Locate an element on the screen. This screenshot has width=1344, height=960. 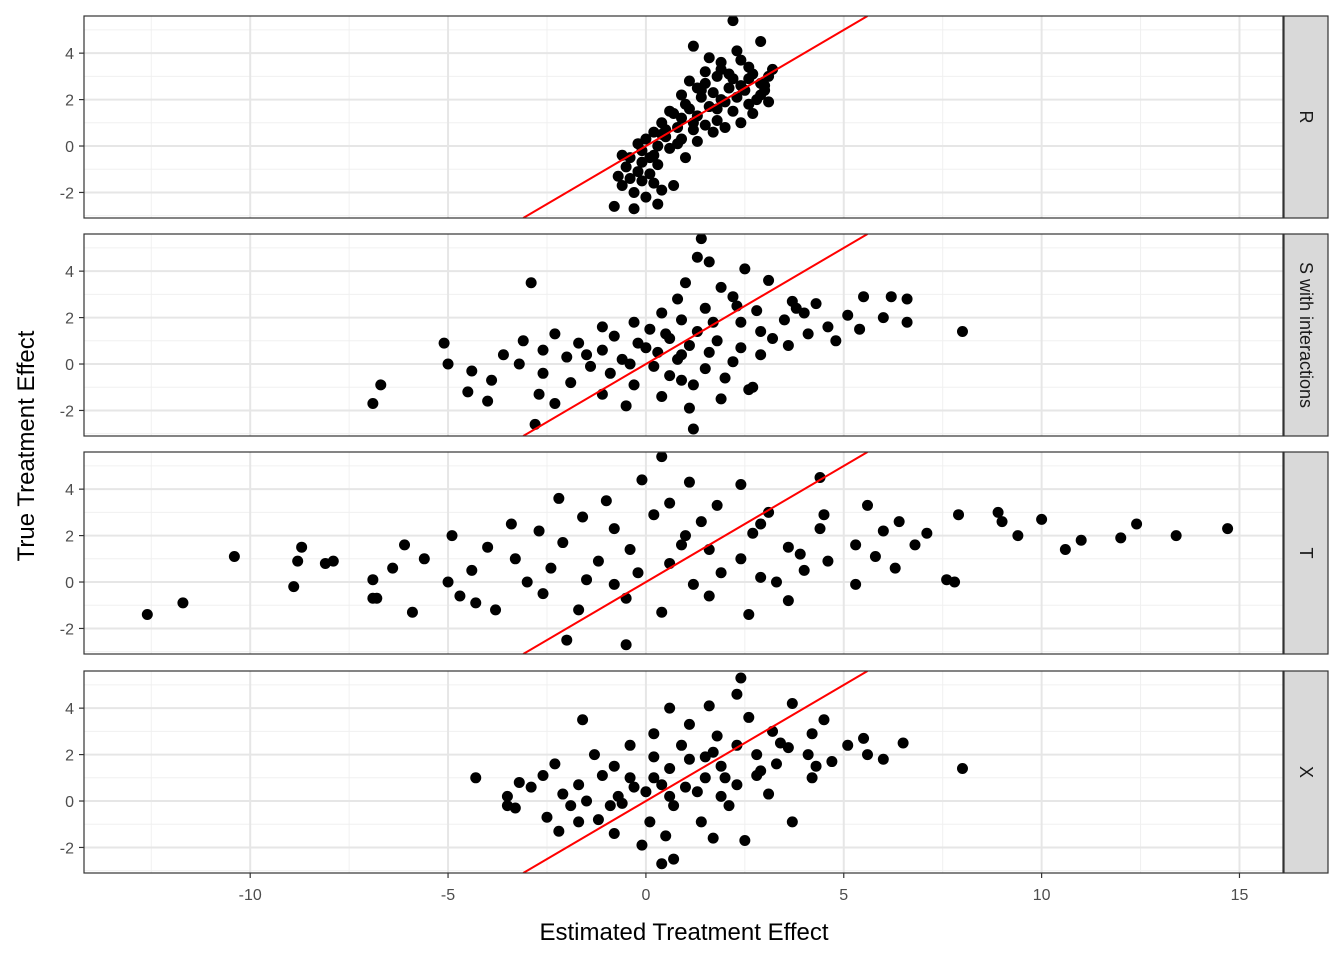
facet-strip-label: S with interactions is located at coordinates (1306, 335).